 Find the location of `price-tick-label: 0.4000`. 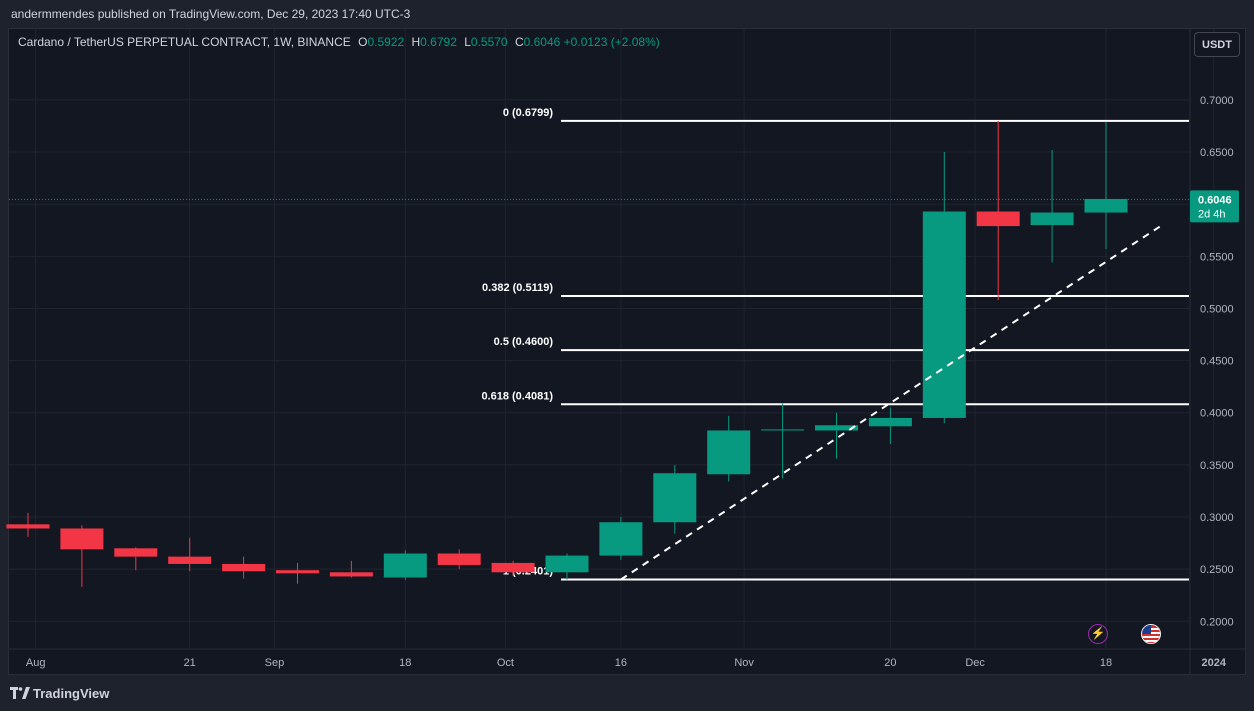

price-tick-label: 0.4000 is located at coordinates (1217, 414).